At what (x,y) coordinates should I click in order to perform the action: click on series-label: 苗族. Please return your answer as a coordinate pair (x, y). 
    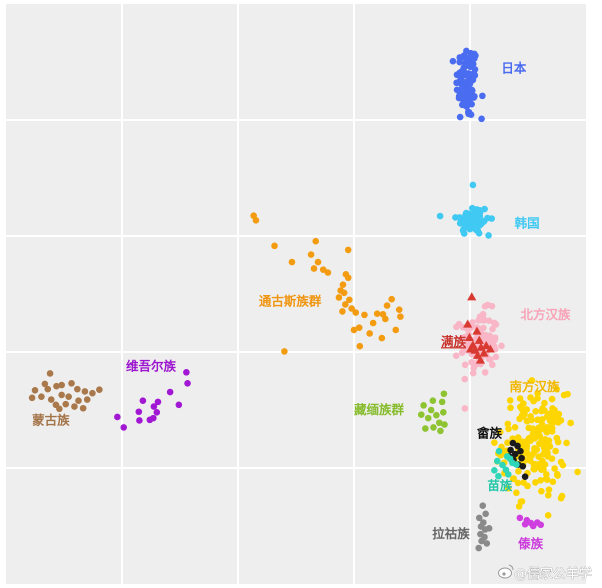
    Looking at the image, I should click on (500, 485).